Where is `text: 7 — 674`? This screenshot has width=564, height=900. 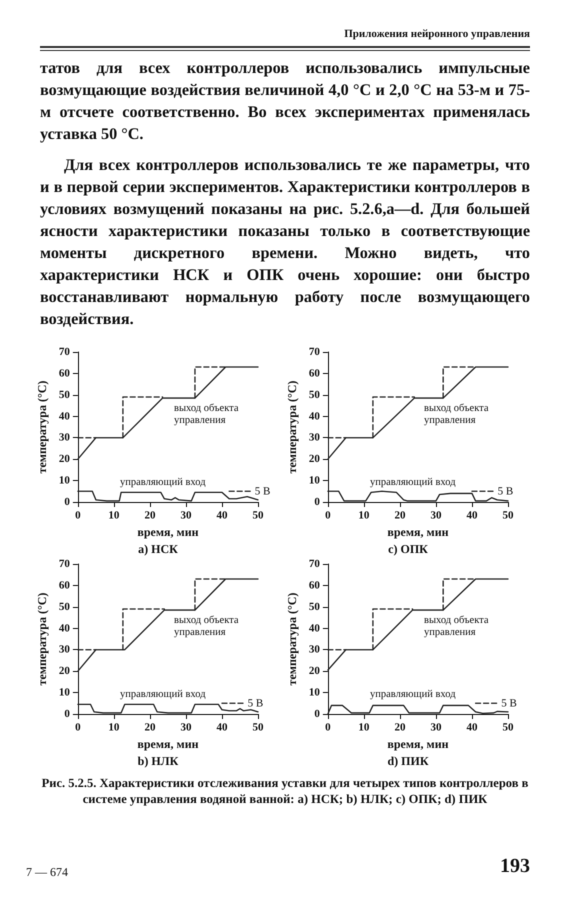
text: 7 — 674 is located at coordinates (47, 872).